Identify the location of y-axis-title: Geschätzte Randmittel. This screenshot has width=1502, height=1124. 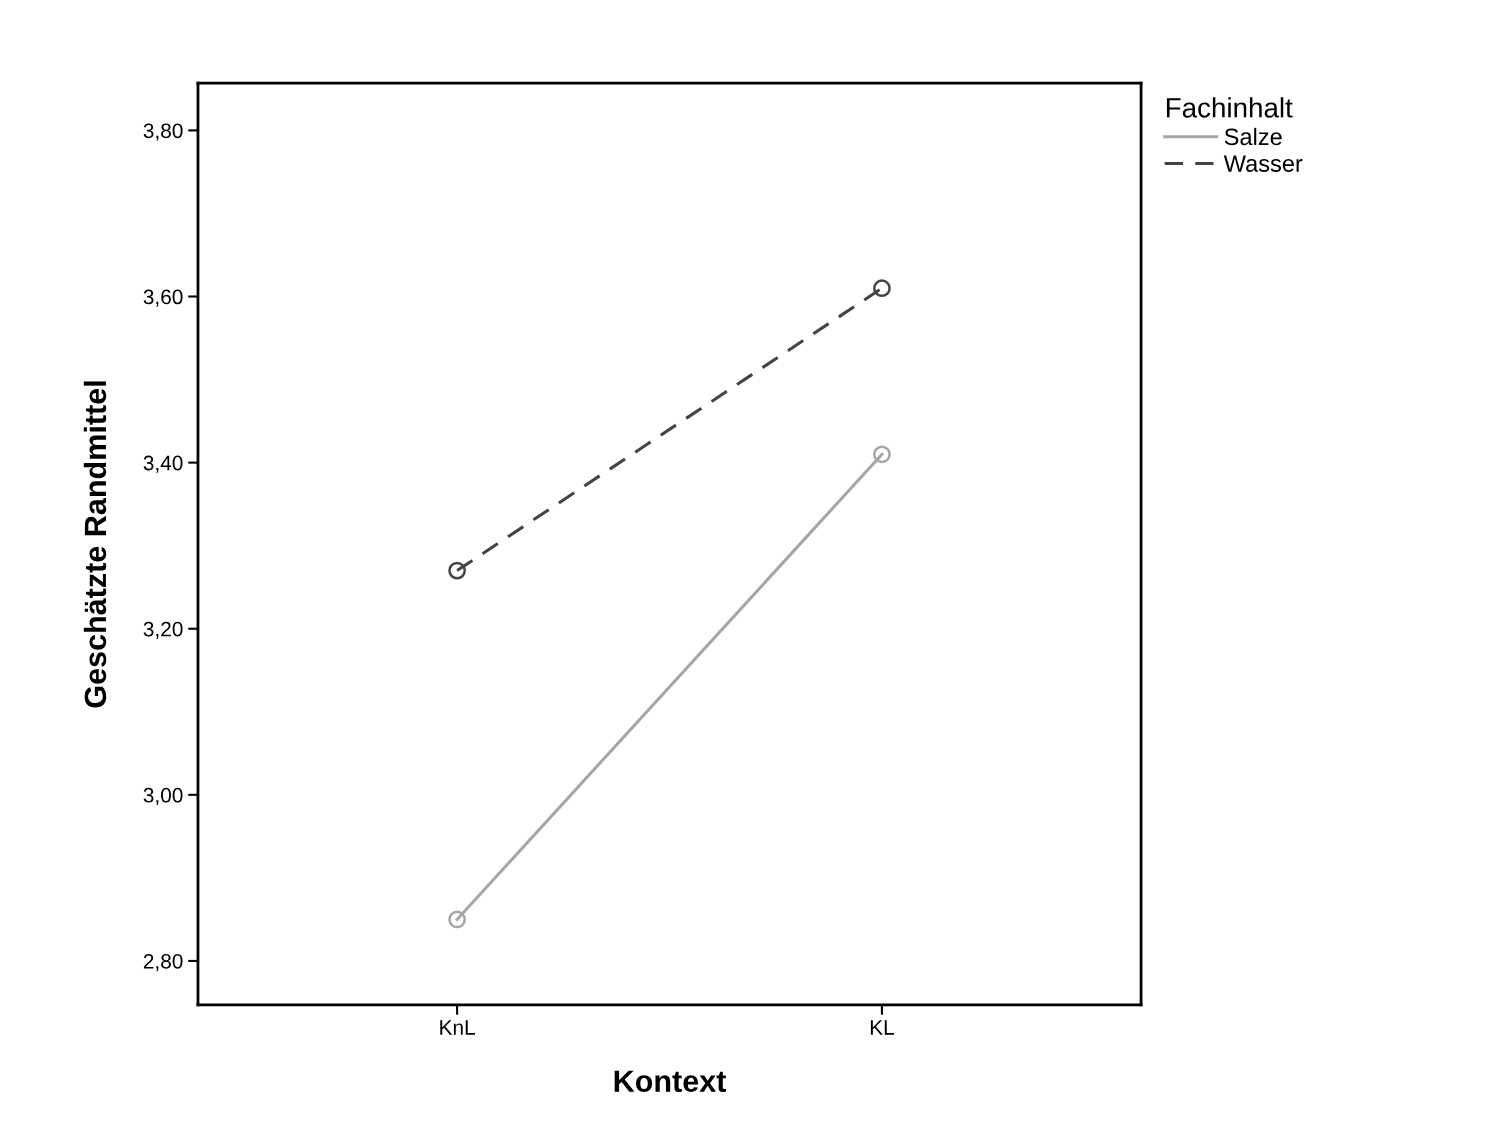
(95, 544).